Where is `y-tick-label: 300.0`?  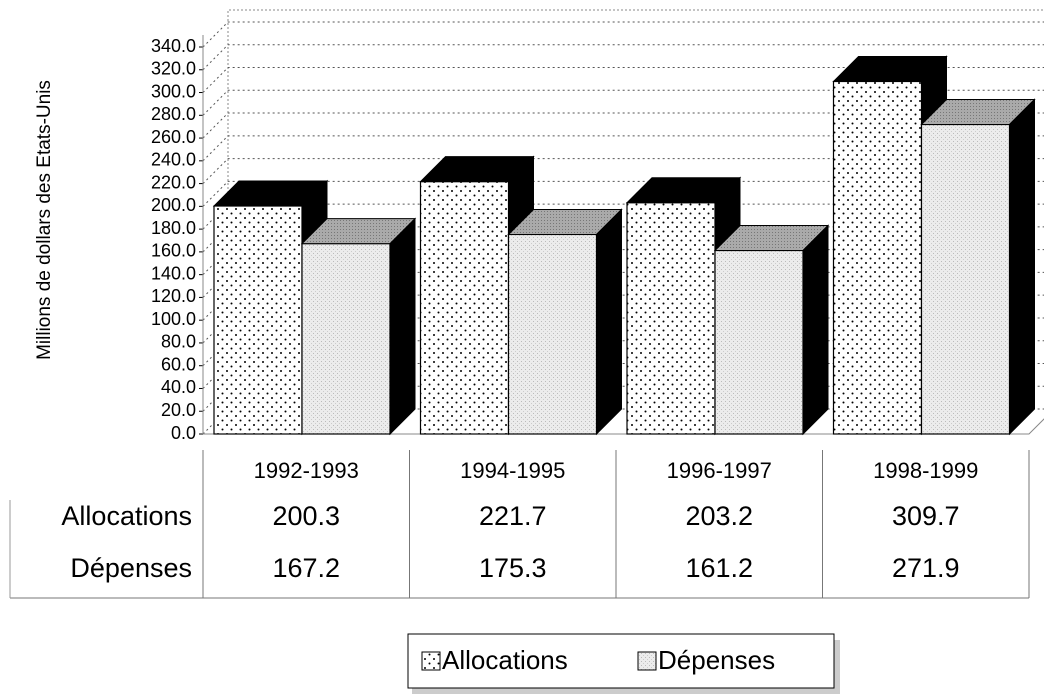
y-tick-label: 300.0 is located at coordinates (173, 91).